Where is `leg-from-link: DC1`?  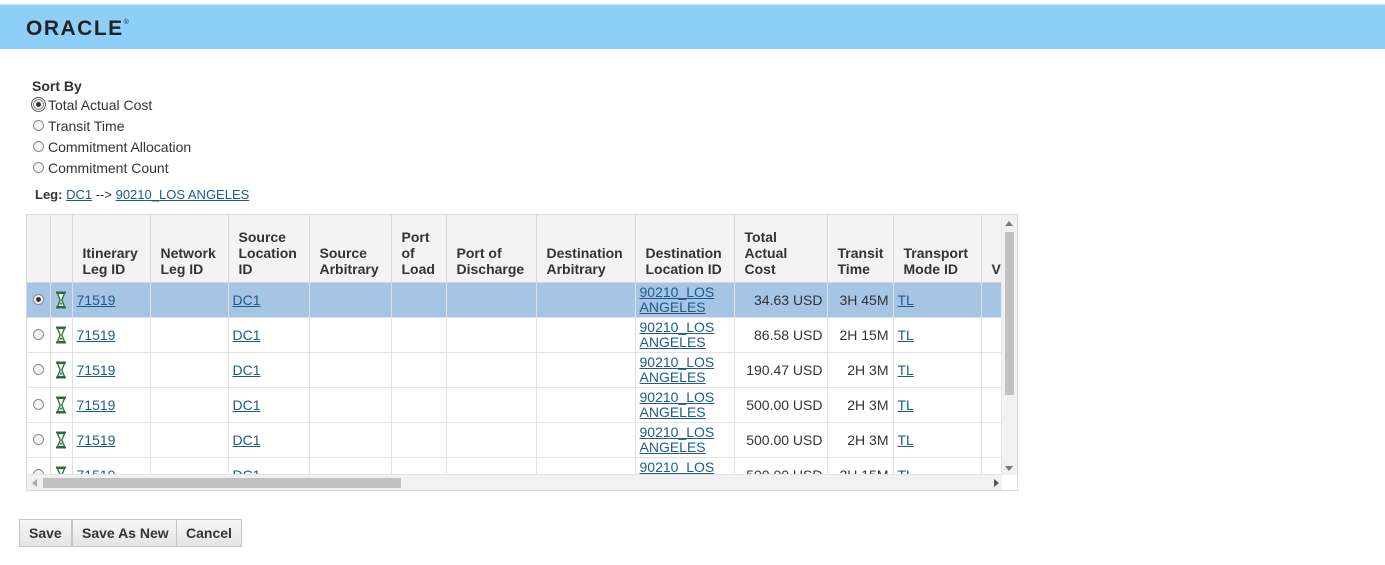
leg-from-link: DC1 is located at coordinates (79, 194).